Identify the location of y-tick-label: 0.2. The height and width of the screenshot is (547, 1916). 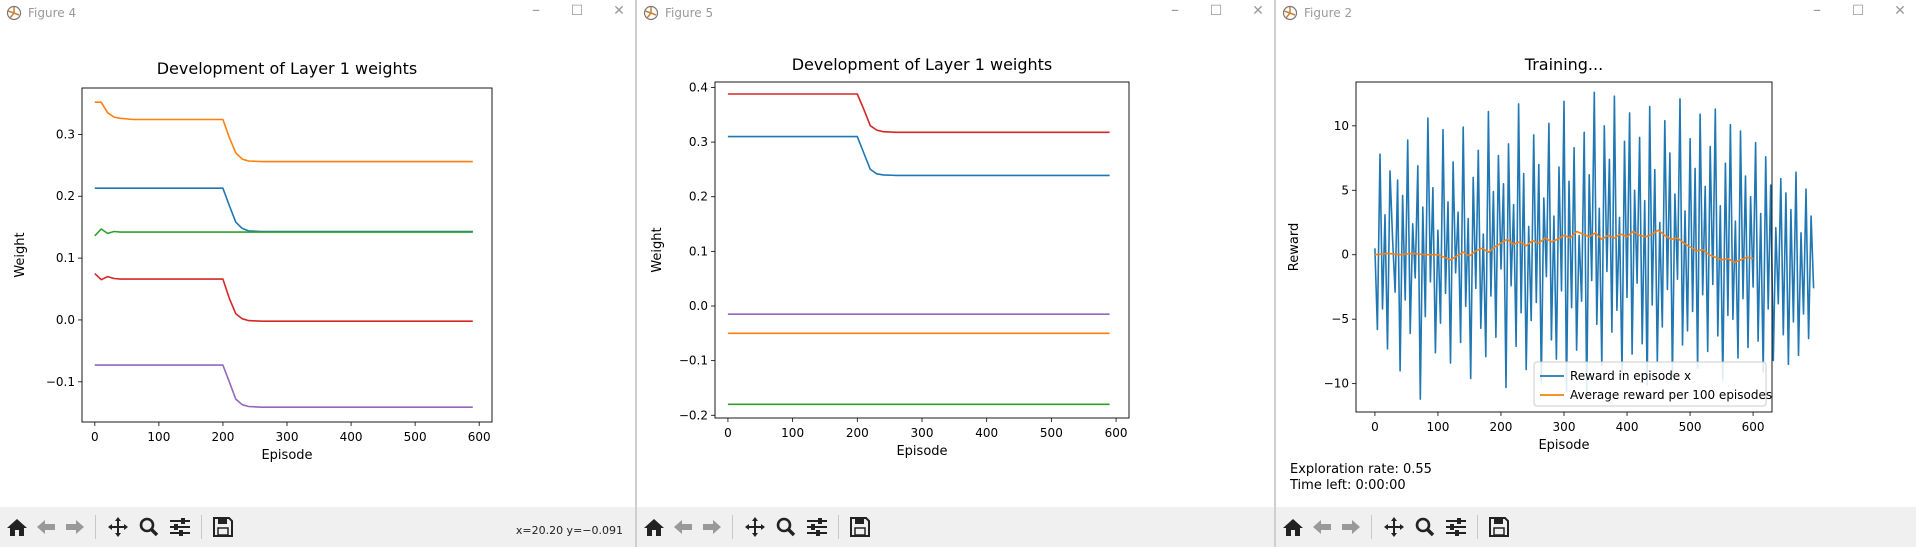
(698, 197).